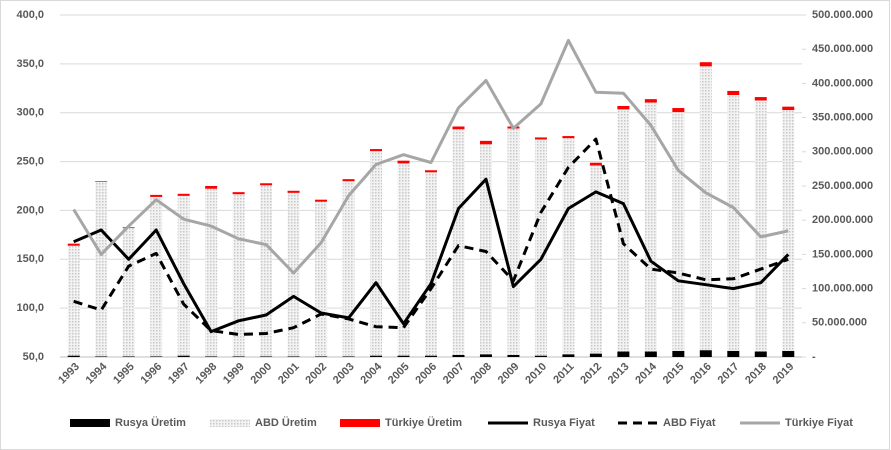 Image resolution: width=891 pixels, height=450 pixels. I want to click on y2-tick-label: 300.000.000, so click(842, 152).